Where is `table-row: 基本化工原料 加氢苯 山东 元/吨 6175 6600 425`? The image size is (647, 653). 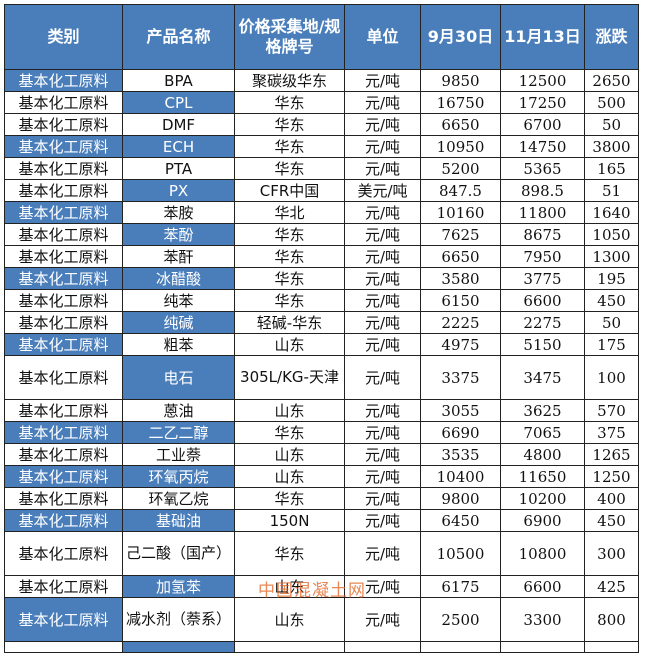 table-row: 基本化工原料 加氢苯 山东 元/吨 6175 6600 425 is located at coordinates (321, 586).